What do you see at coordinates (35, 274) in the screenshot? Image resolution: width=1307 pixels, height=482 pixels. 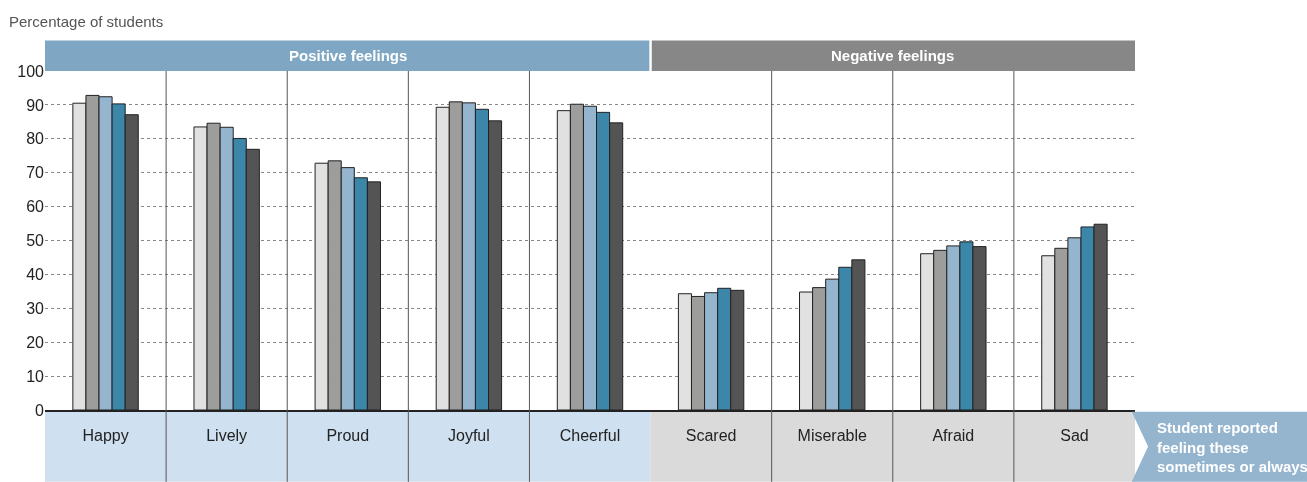 I see `y-tick-label: 40` at bounding box center [35, 274].